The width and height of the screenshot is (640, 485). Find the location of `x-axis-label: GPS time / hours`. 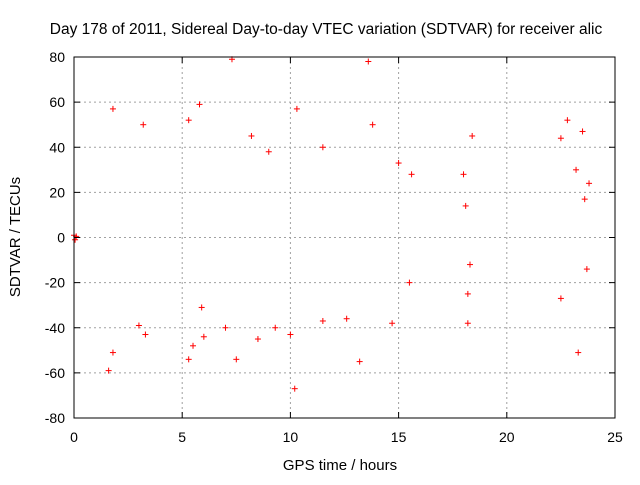

x-axis-label: GPS time / hours is located at coordinates (340, 465).